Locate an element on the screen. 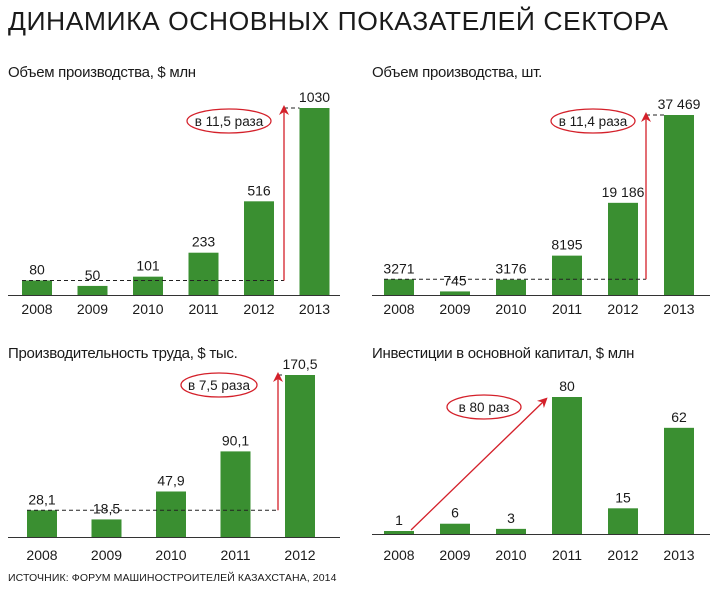 This screenshot has height=591, width=719. value-label-2009: 18,5 is located at coordinates (106, 508).